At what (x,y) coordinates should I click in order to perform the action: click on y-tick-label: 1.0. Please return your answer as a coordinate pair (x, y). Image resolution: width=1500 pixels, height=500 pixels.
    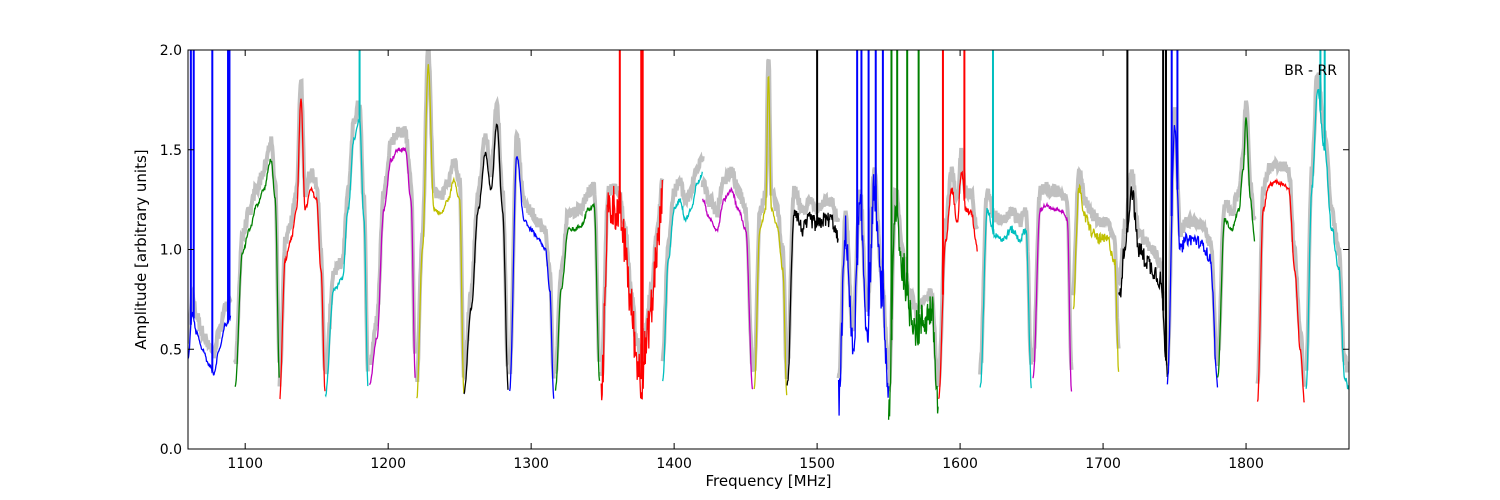
    Looking at the image, I should click on (171, 251).